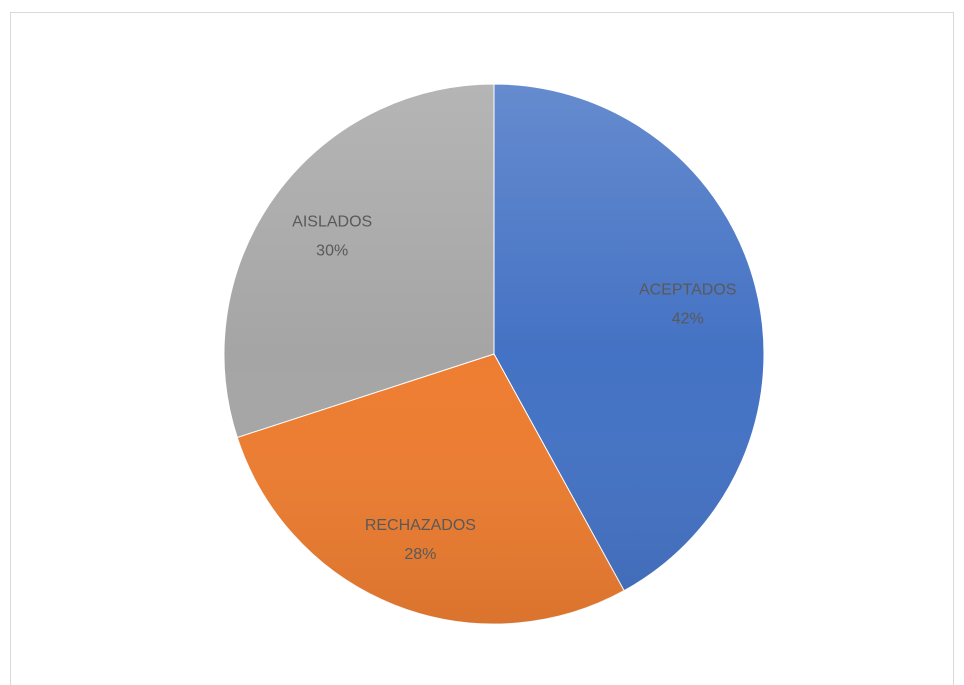 Image resolution: width=964 pixels, height=685 pixels. Describe the element at coordinates (420, 525) in the screenshot. I see `slice-label: RECHAZADOS` at that location.